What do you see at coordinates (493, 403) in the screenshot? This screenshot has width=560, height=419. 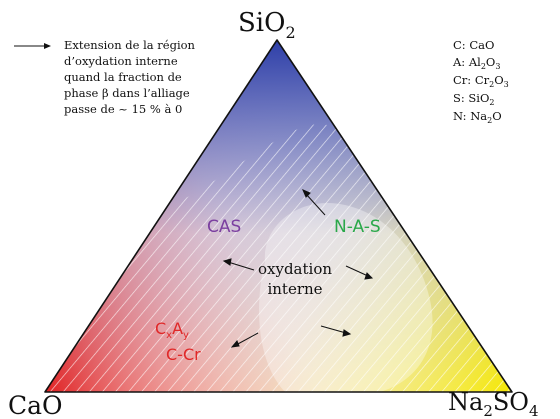 I see `vertex-na2so4: Na2SO4` at bounding box center [493, 403].